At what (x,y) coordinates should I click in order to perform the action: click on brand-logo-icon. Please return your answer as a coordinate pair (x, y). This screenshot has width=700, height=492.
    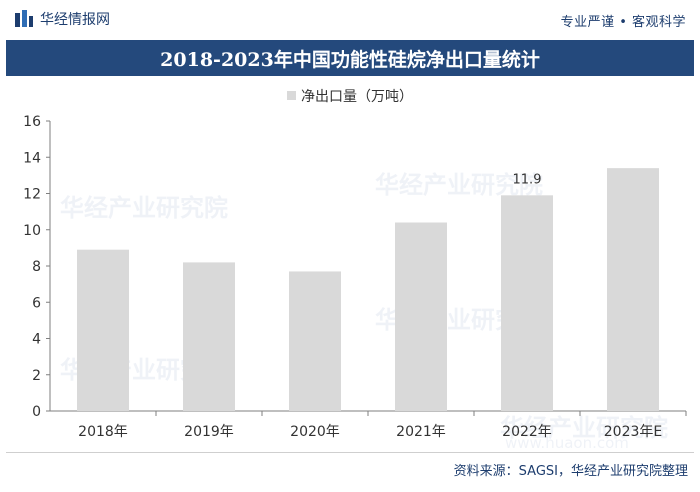
    Looking at the image, I should click on (24, 18).